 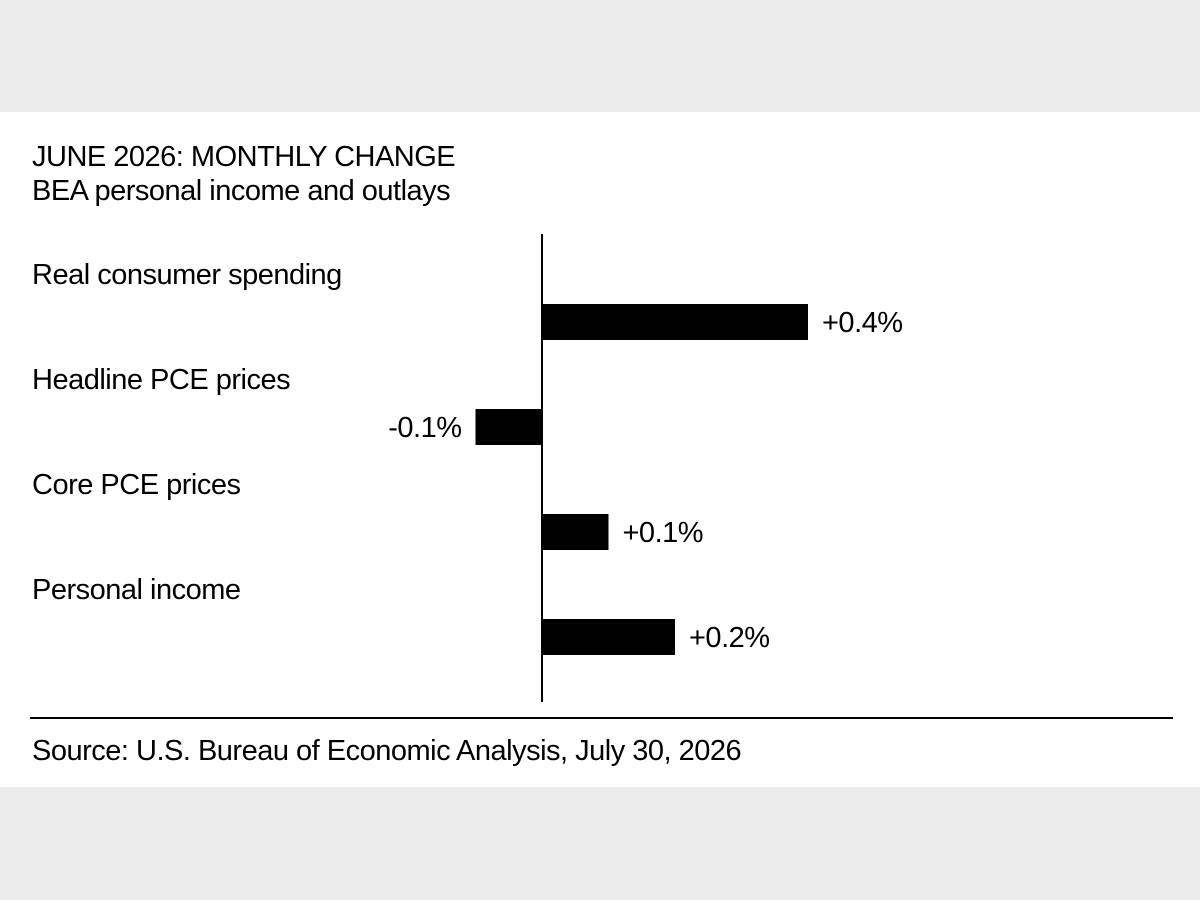 I want to click on data-label: +0.4%, so click(x=862, y=323).